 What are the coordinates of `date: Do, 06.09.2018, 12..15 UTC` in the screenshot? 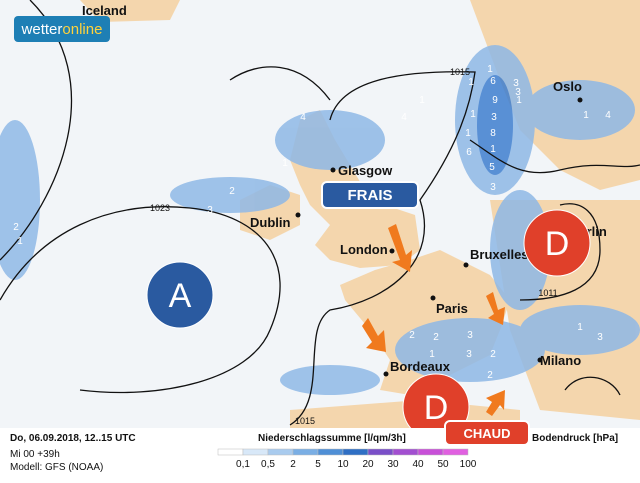 It's located at (73, 438).